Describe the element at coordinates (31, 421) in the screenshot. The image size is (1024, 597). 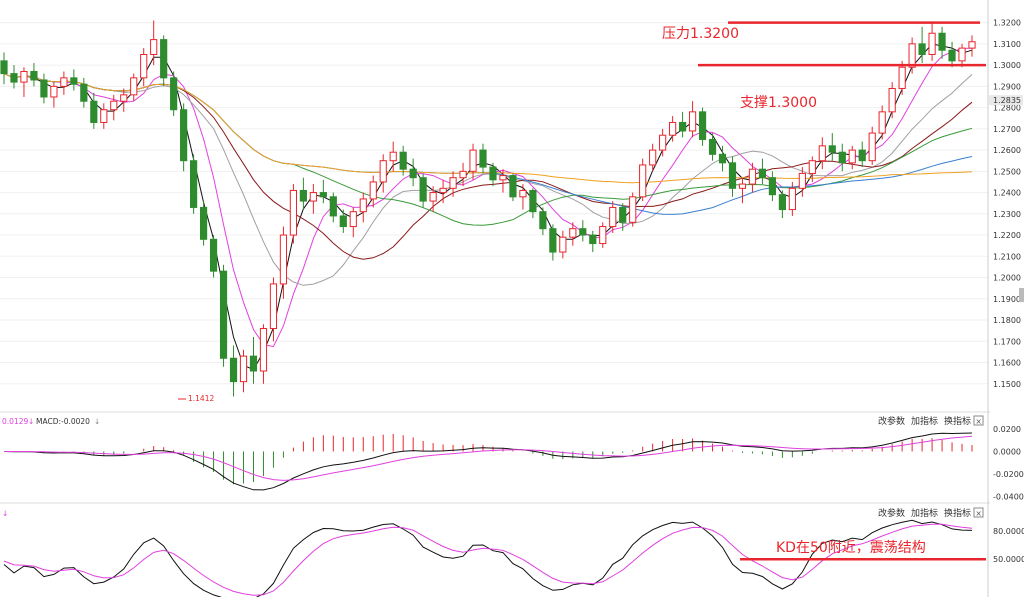
I see `macd-arrow-icon: ↓` at that location.